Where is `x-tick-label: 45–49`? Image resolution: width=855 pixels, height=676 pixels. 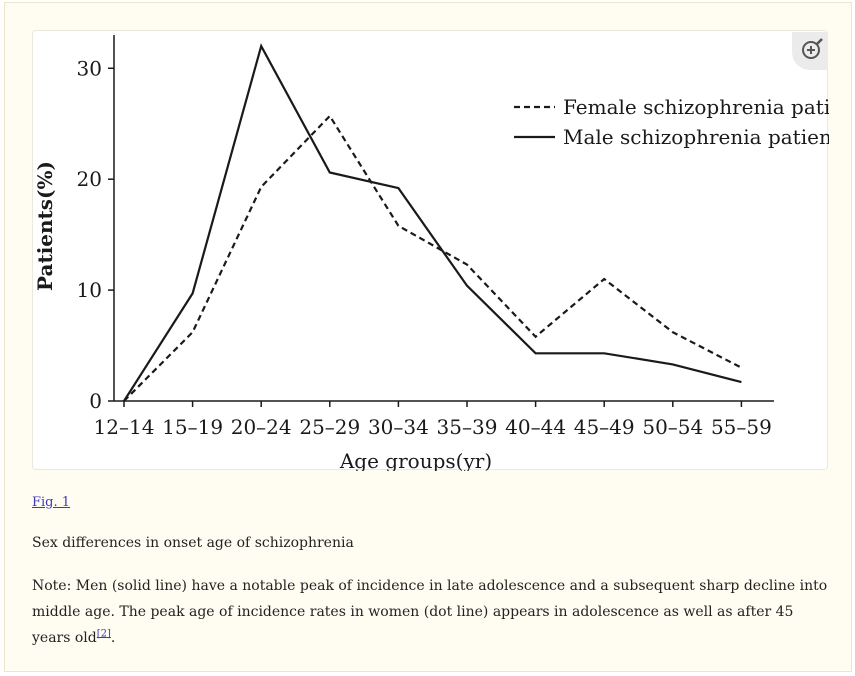 x-tick-label: 45–49 is located at coordinates (604, 427).